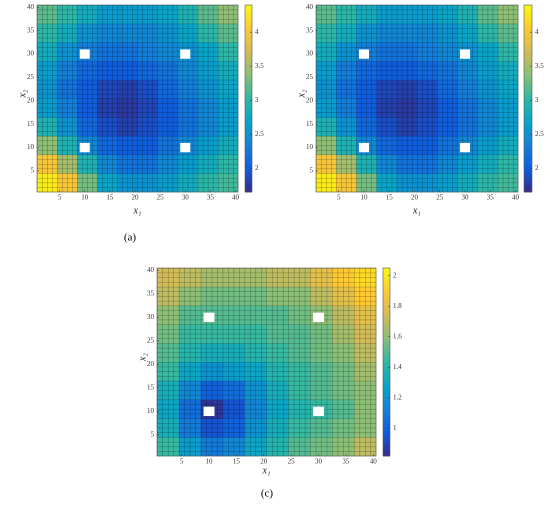  I want to click on y-tick-label: 25, so click(31, 77).